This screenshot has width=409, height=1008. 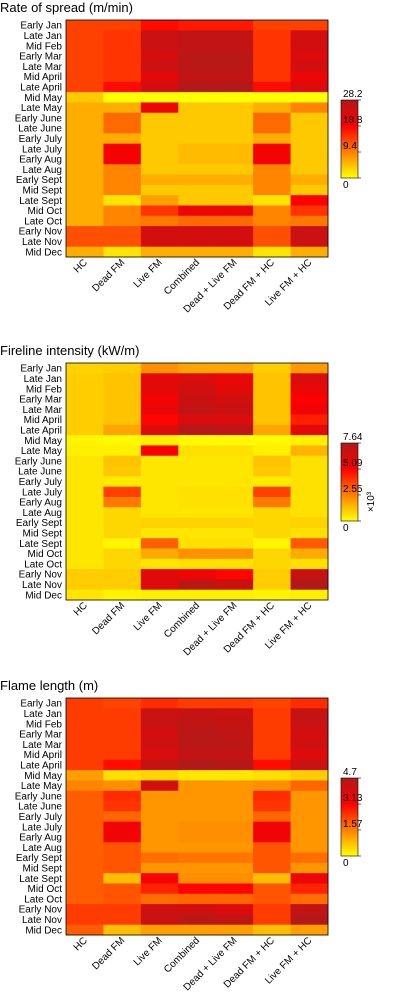 What do you see at coordinates (353, 463) in the screenshot?
I see `colorbar-tick-label: 5.09` at bounding box center [353, 463].